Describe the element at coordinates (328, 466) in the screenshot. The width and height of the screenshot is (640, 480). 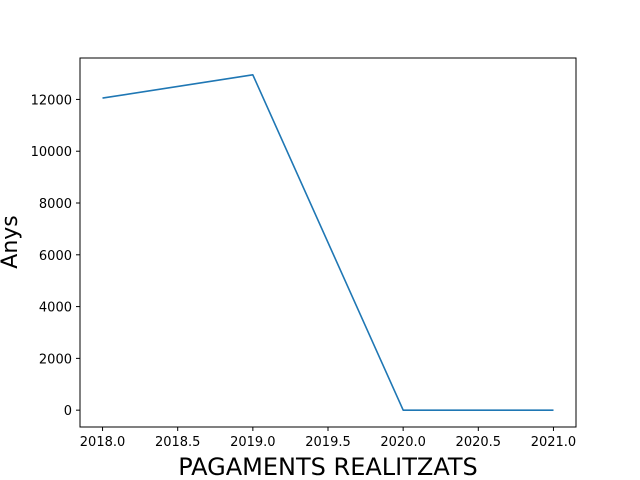
I see `x-axis-label: PAGAMENTS REALITZATS` at that location.